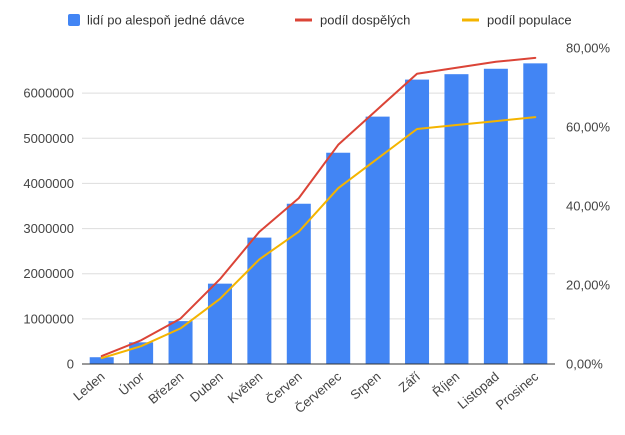 Image resolution: width=625 pixels, height=435 pixels. What do you see at coordinates (166, 20) in the screenshot?
I see `legend-label: lidí po alespoň jedné dávce` at bounding box center [166, 20].